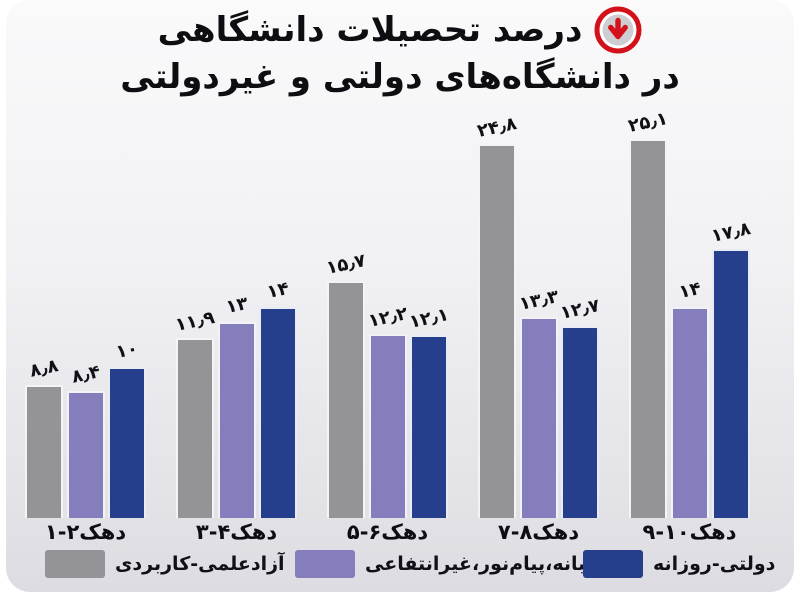 The image size is (800, 599). Describe the element at coordinates (690, 412) in the screenshot. I see `bar-shabane-payamnoor-gheyrentefai-group5` at that location.